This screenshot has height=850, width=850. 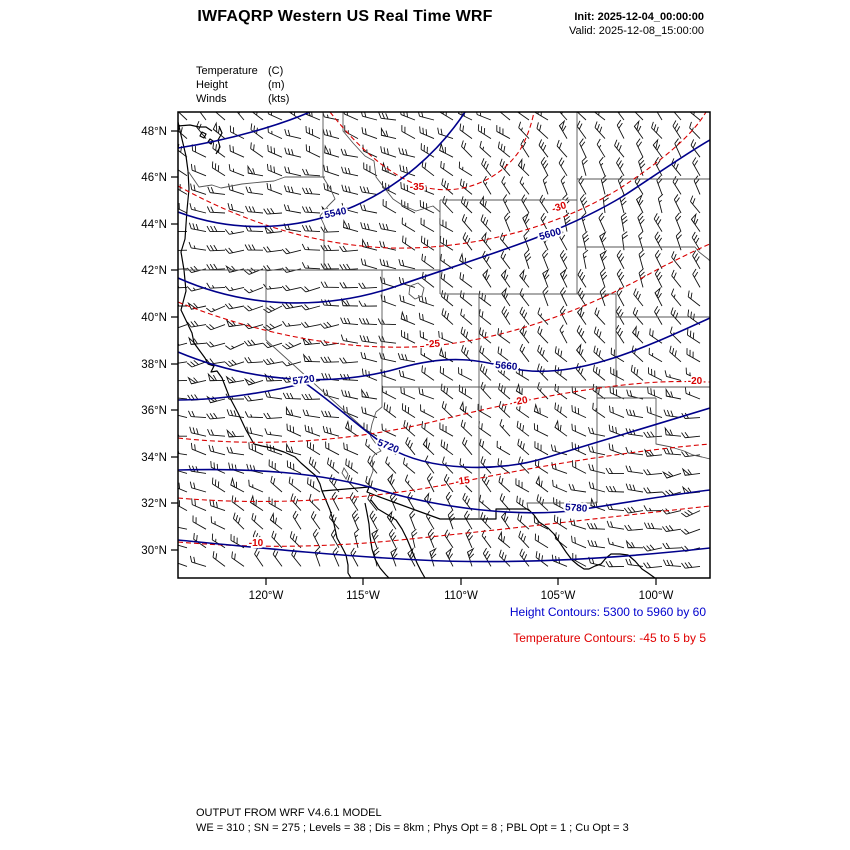 What do you see at coordinates (154, 458) in the screenshot?
I see `lat-tick-label: 34°N` at bounding box center [154, 458].